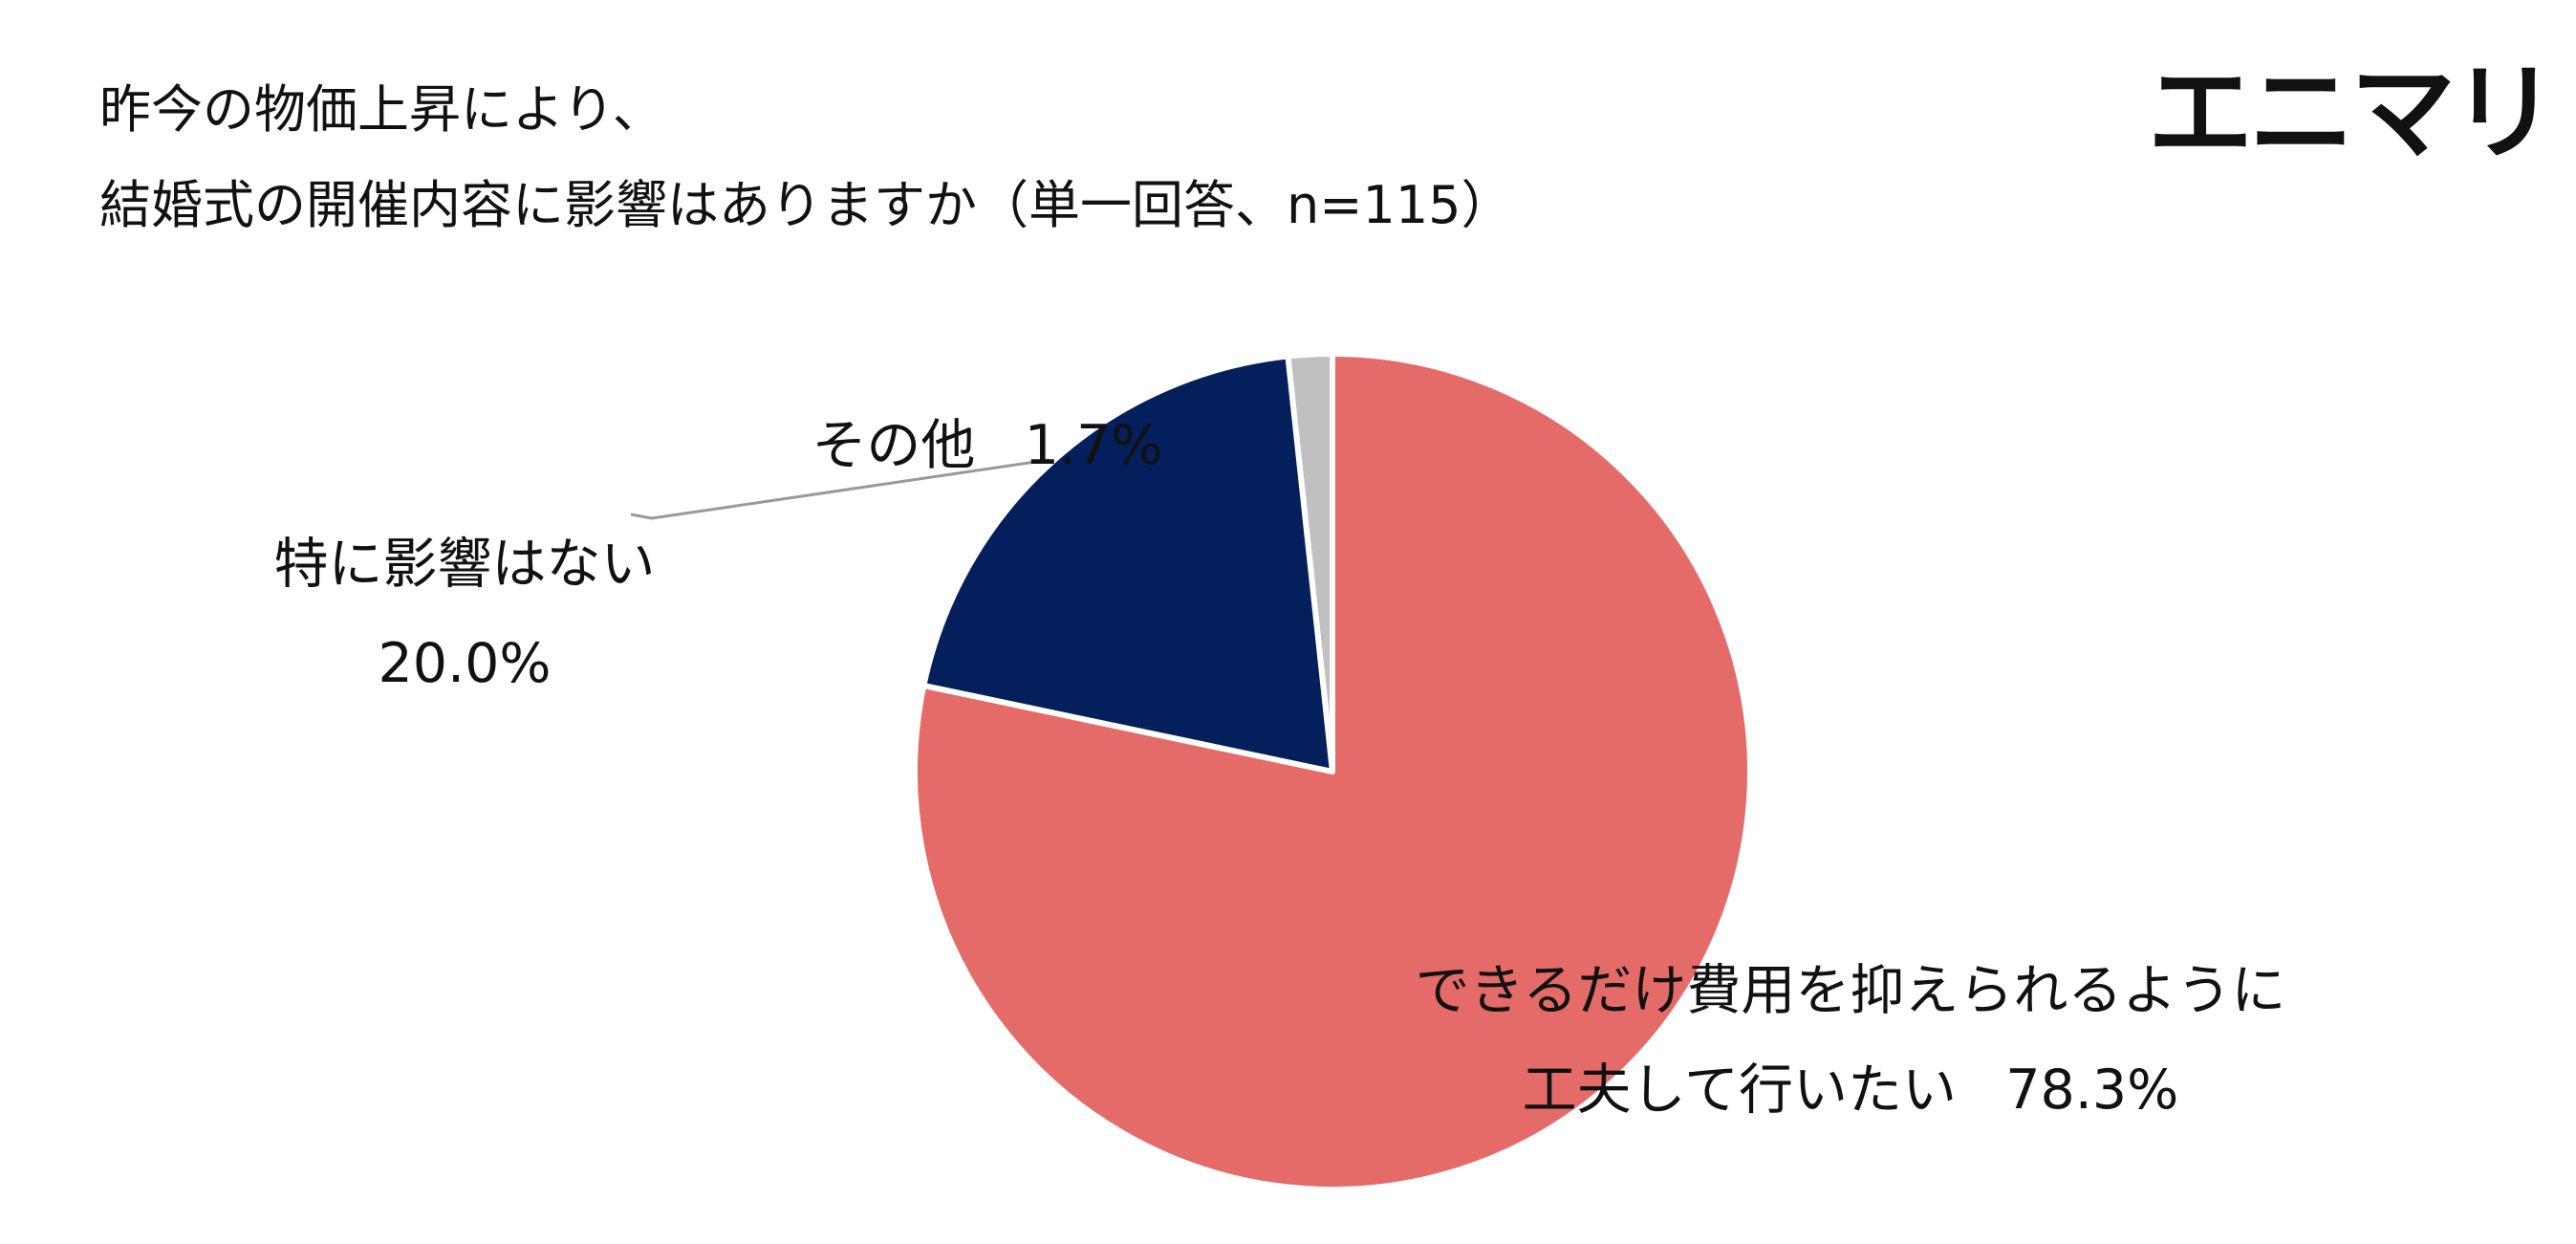 The width and height of the screenshot is (2576, 1244). What do you see at coordinates (381, 109) in the screenshot?
I see `chart-title: 昨今の物価上昇により、` at bounding box center [381, 109].